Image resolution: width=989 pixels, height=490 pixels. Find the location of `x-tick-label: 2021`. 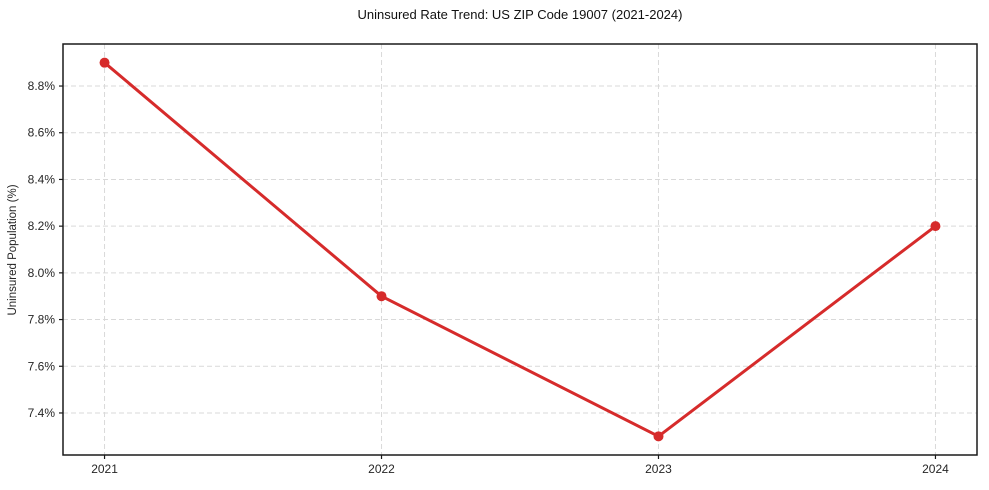

x-tick-label: 2021 is located at coordinates (104, 469).